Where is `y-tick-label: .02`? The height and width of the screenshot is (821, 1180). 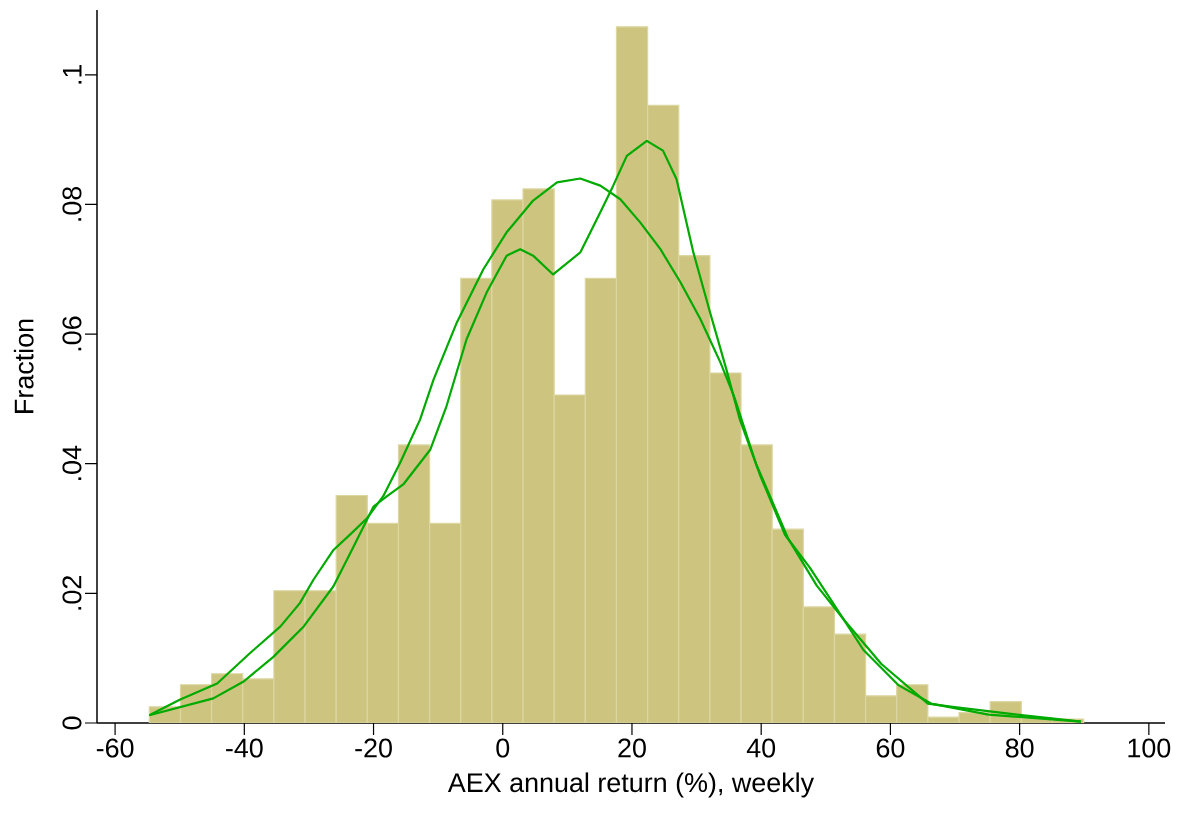 y-tick-label: .02 is located at coordinates (72, 593).